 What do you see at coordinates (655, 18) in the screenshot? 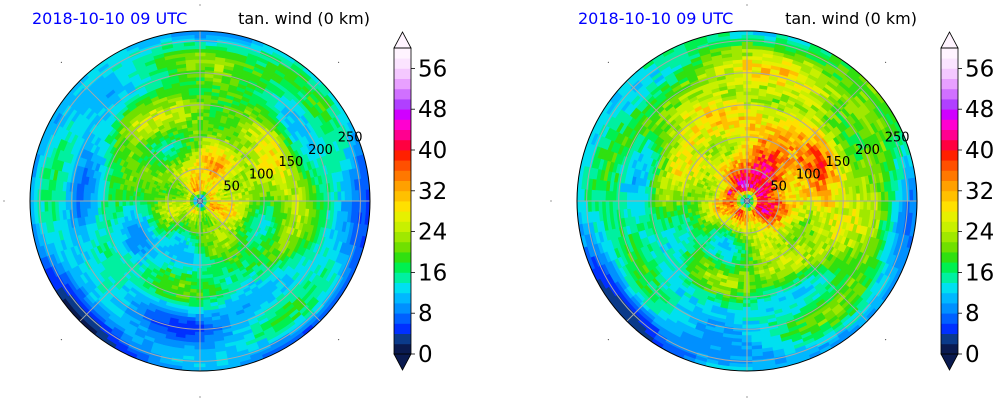
I see `title-date-right: 2018-10-10 09 UTC` at bounding box center [655, 18].